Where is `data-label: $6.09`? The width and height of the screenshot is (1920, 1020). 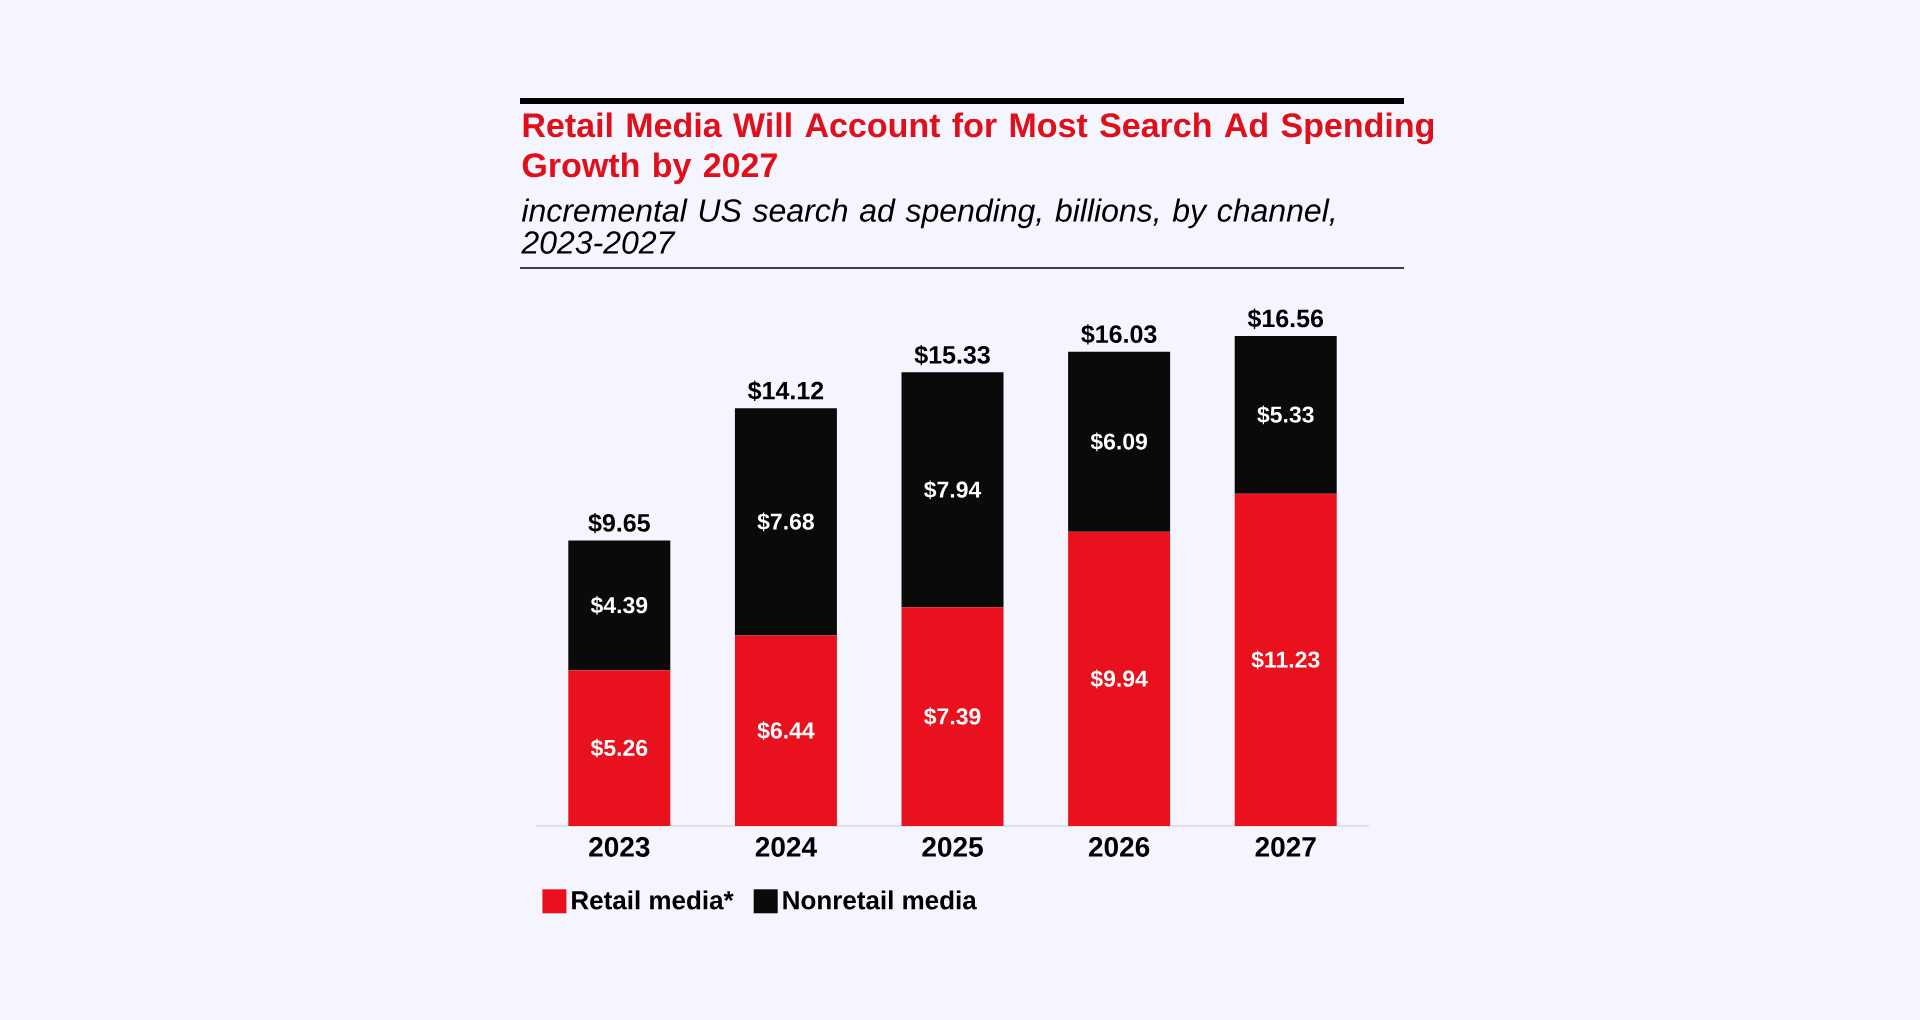
data-label: $6.09 is located at coordinates (1119, 442).